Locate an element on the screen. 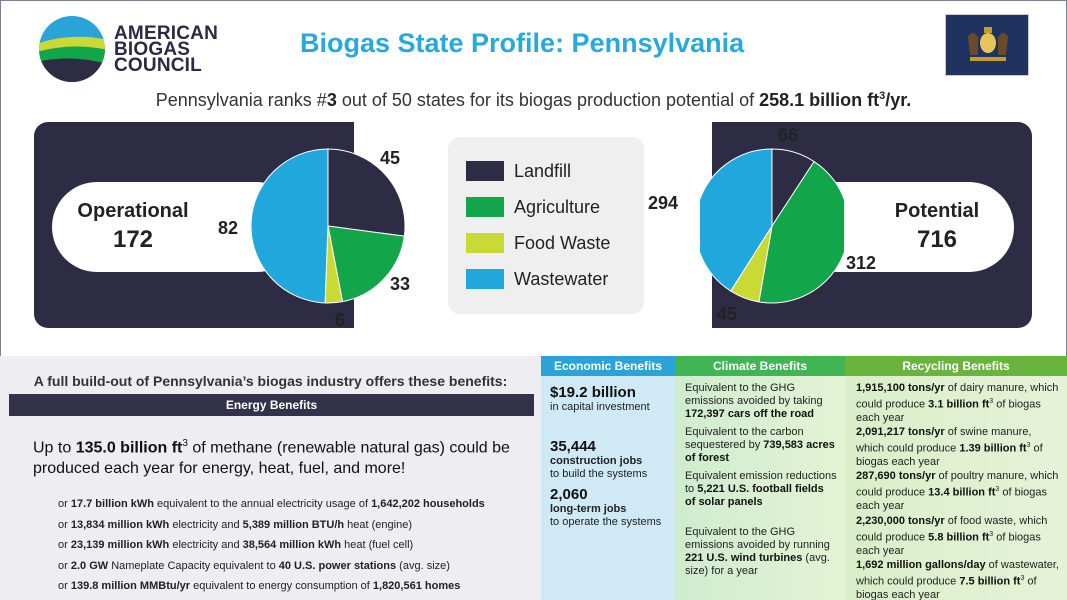 Image resolution: width=1067 pixels, height=600 pixels. legend-swatch-landfill is located at coordinates (485, 171).